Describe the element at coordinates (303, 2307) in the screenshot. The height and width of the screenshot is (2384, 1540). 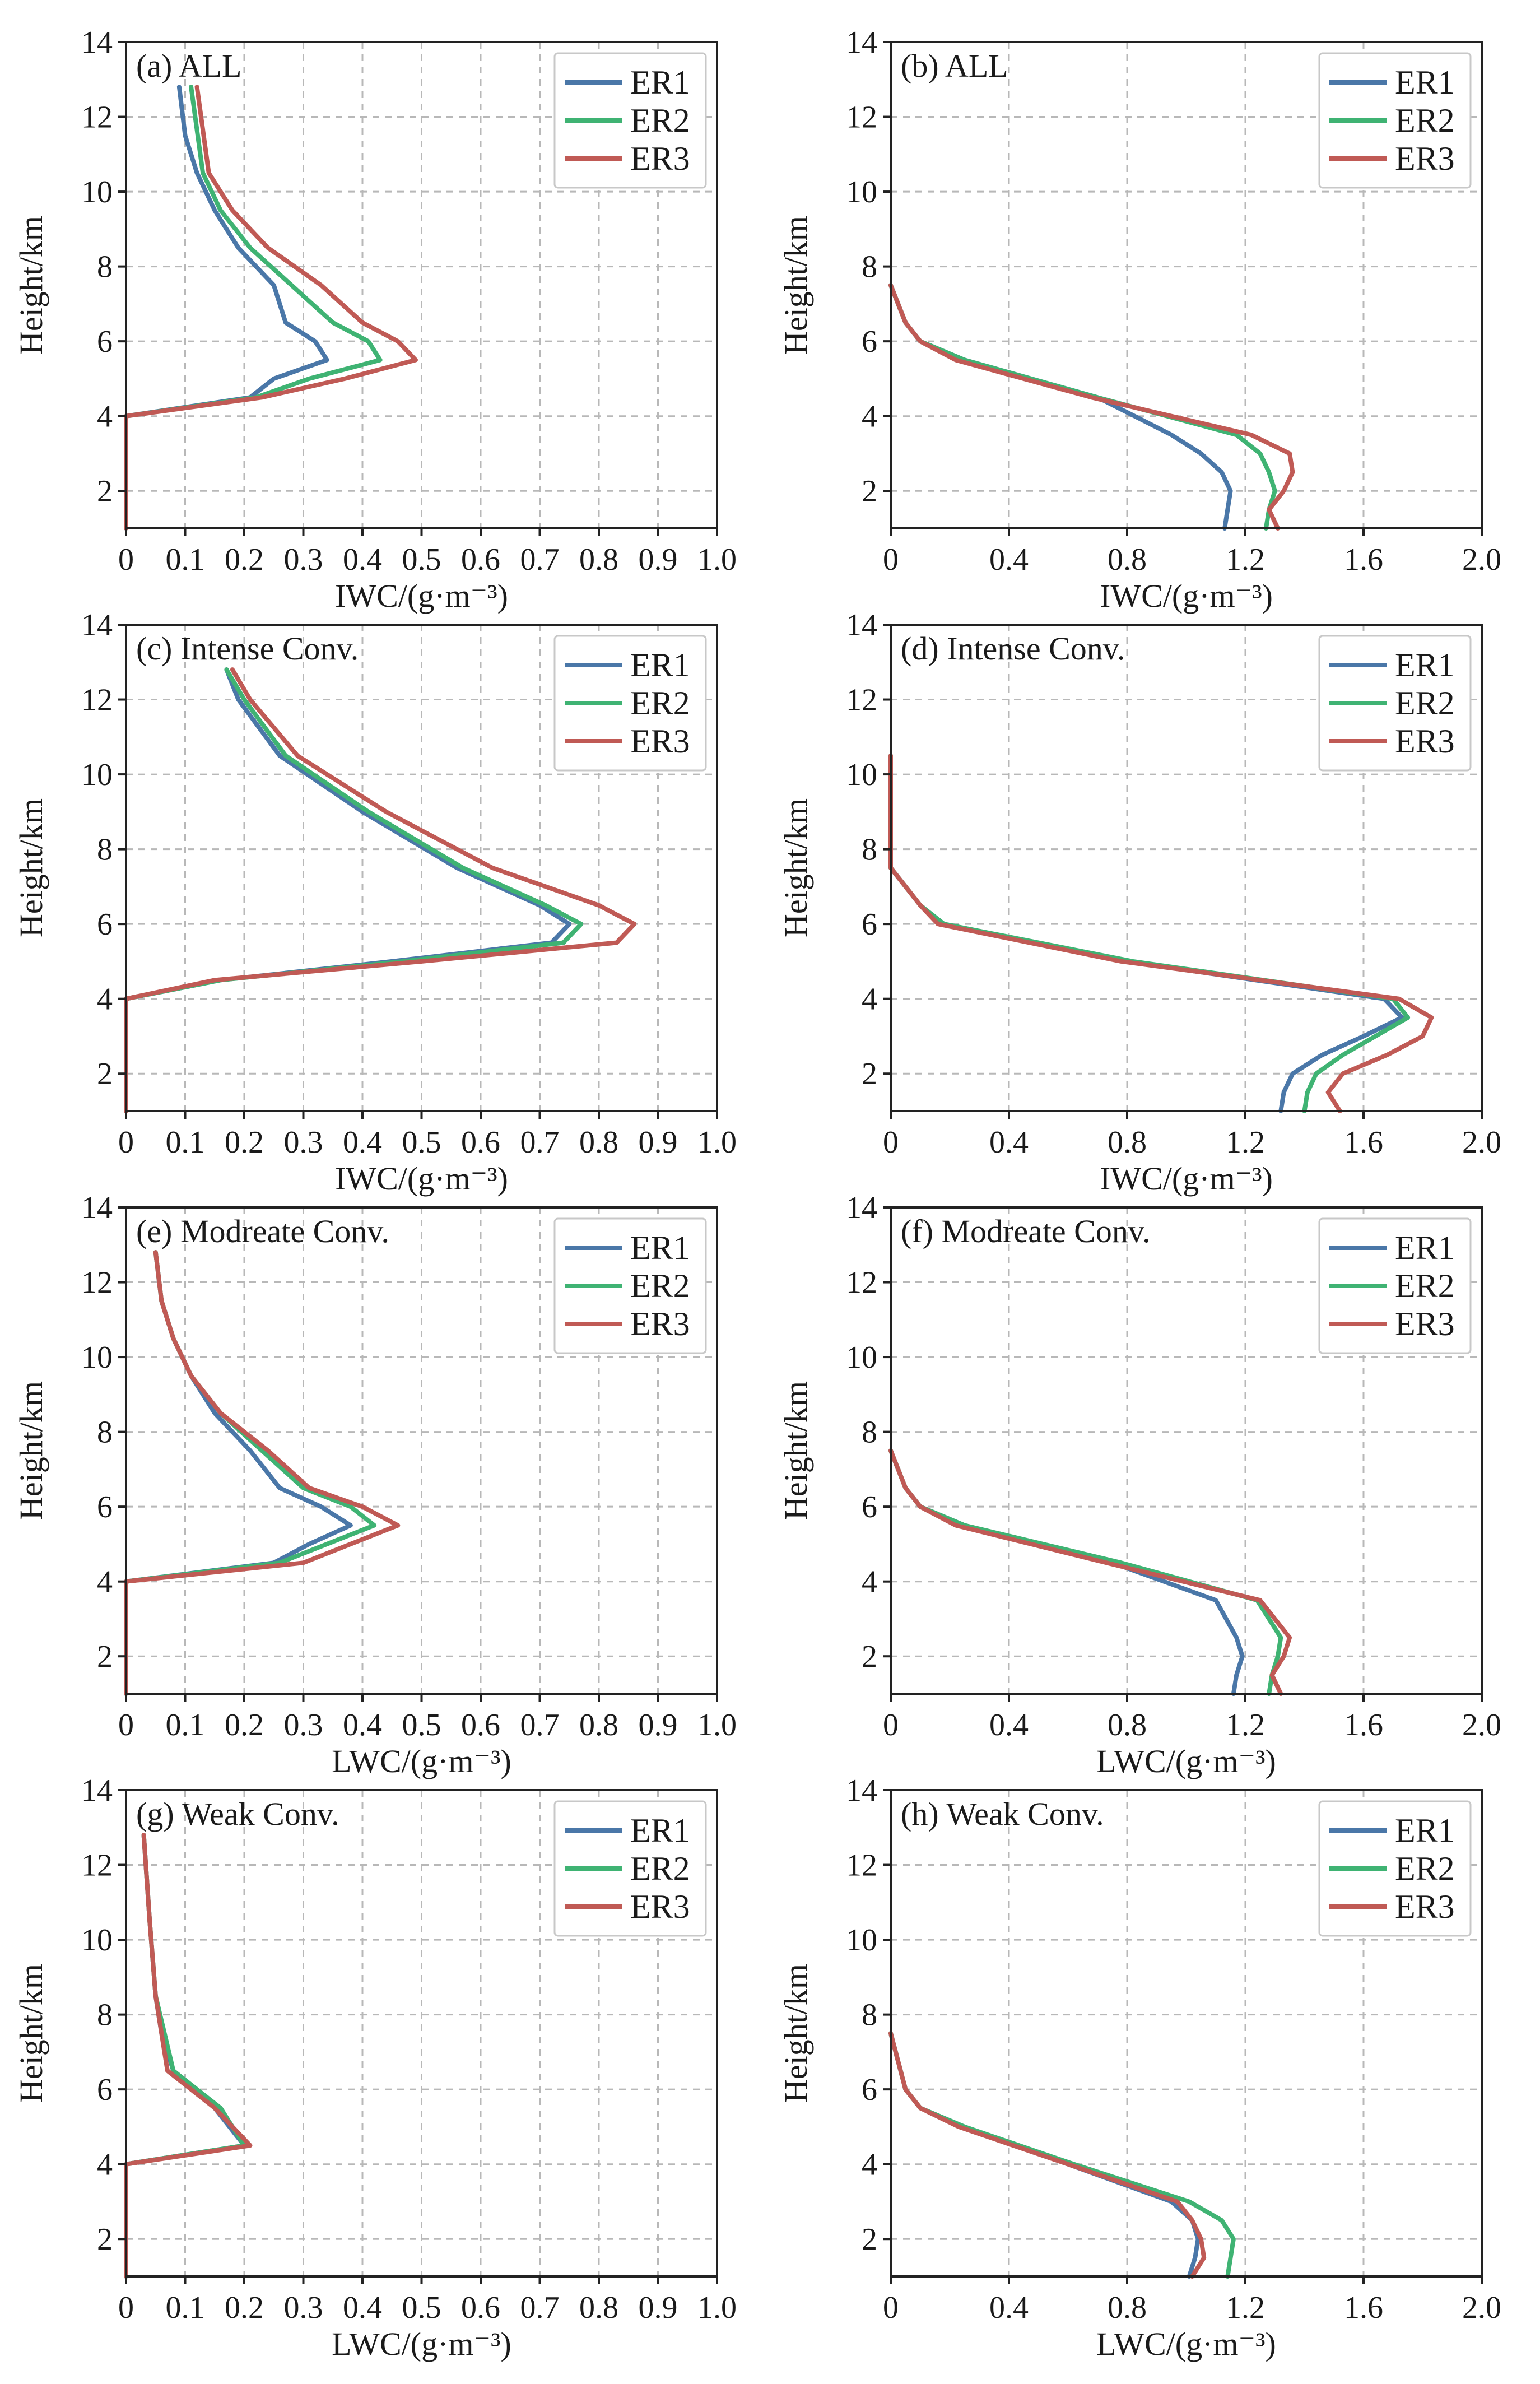
I see `x-tick-label: 0.3` at that location.